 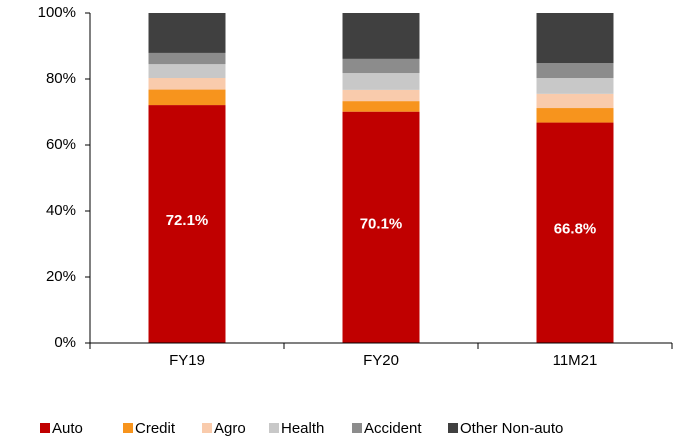 I want to click on y-tick-label: 40%, so click(x=61, y=210).